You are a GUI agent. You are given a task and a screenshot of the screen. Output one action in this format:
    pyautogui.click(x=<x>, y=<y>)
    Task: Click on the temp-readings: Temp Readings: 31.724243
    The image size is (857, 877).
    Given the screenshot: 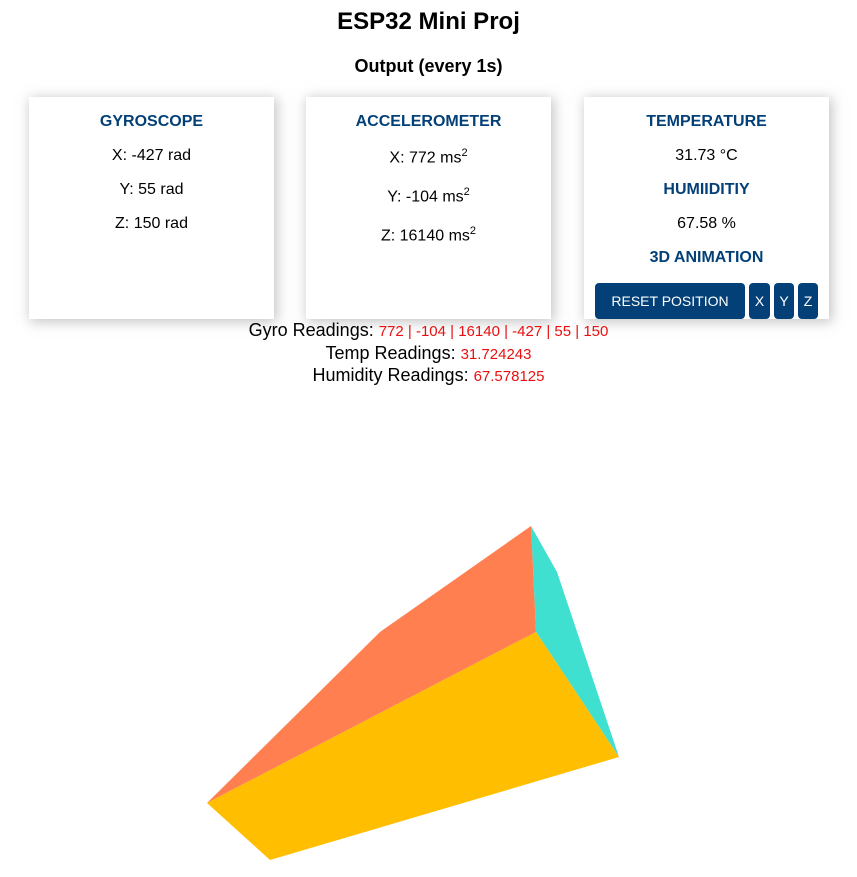 What is the action you would take?
    pyautogui.click(x=428, y=354)
    